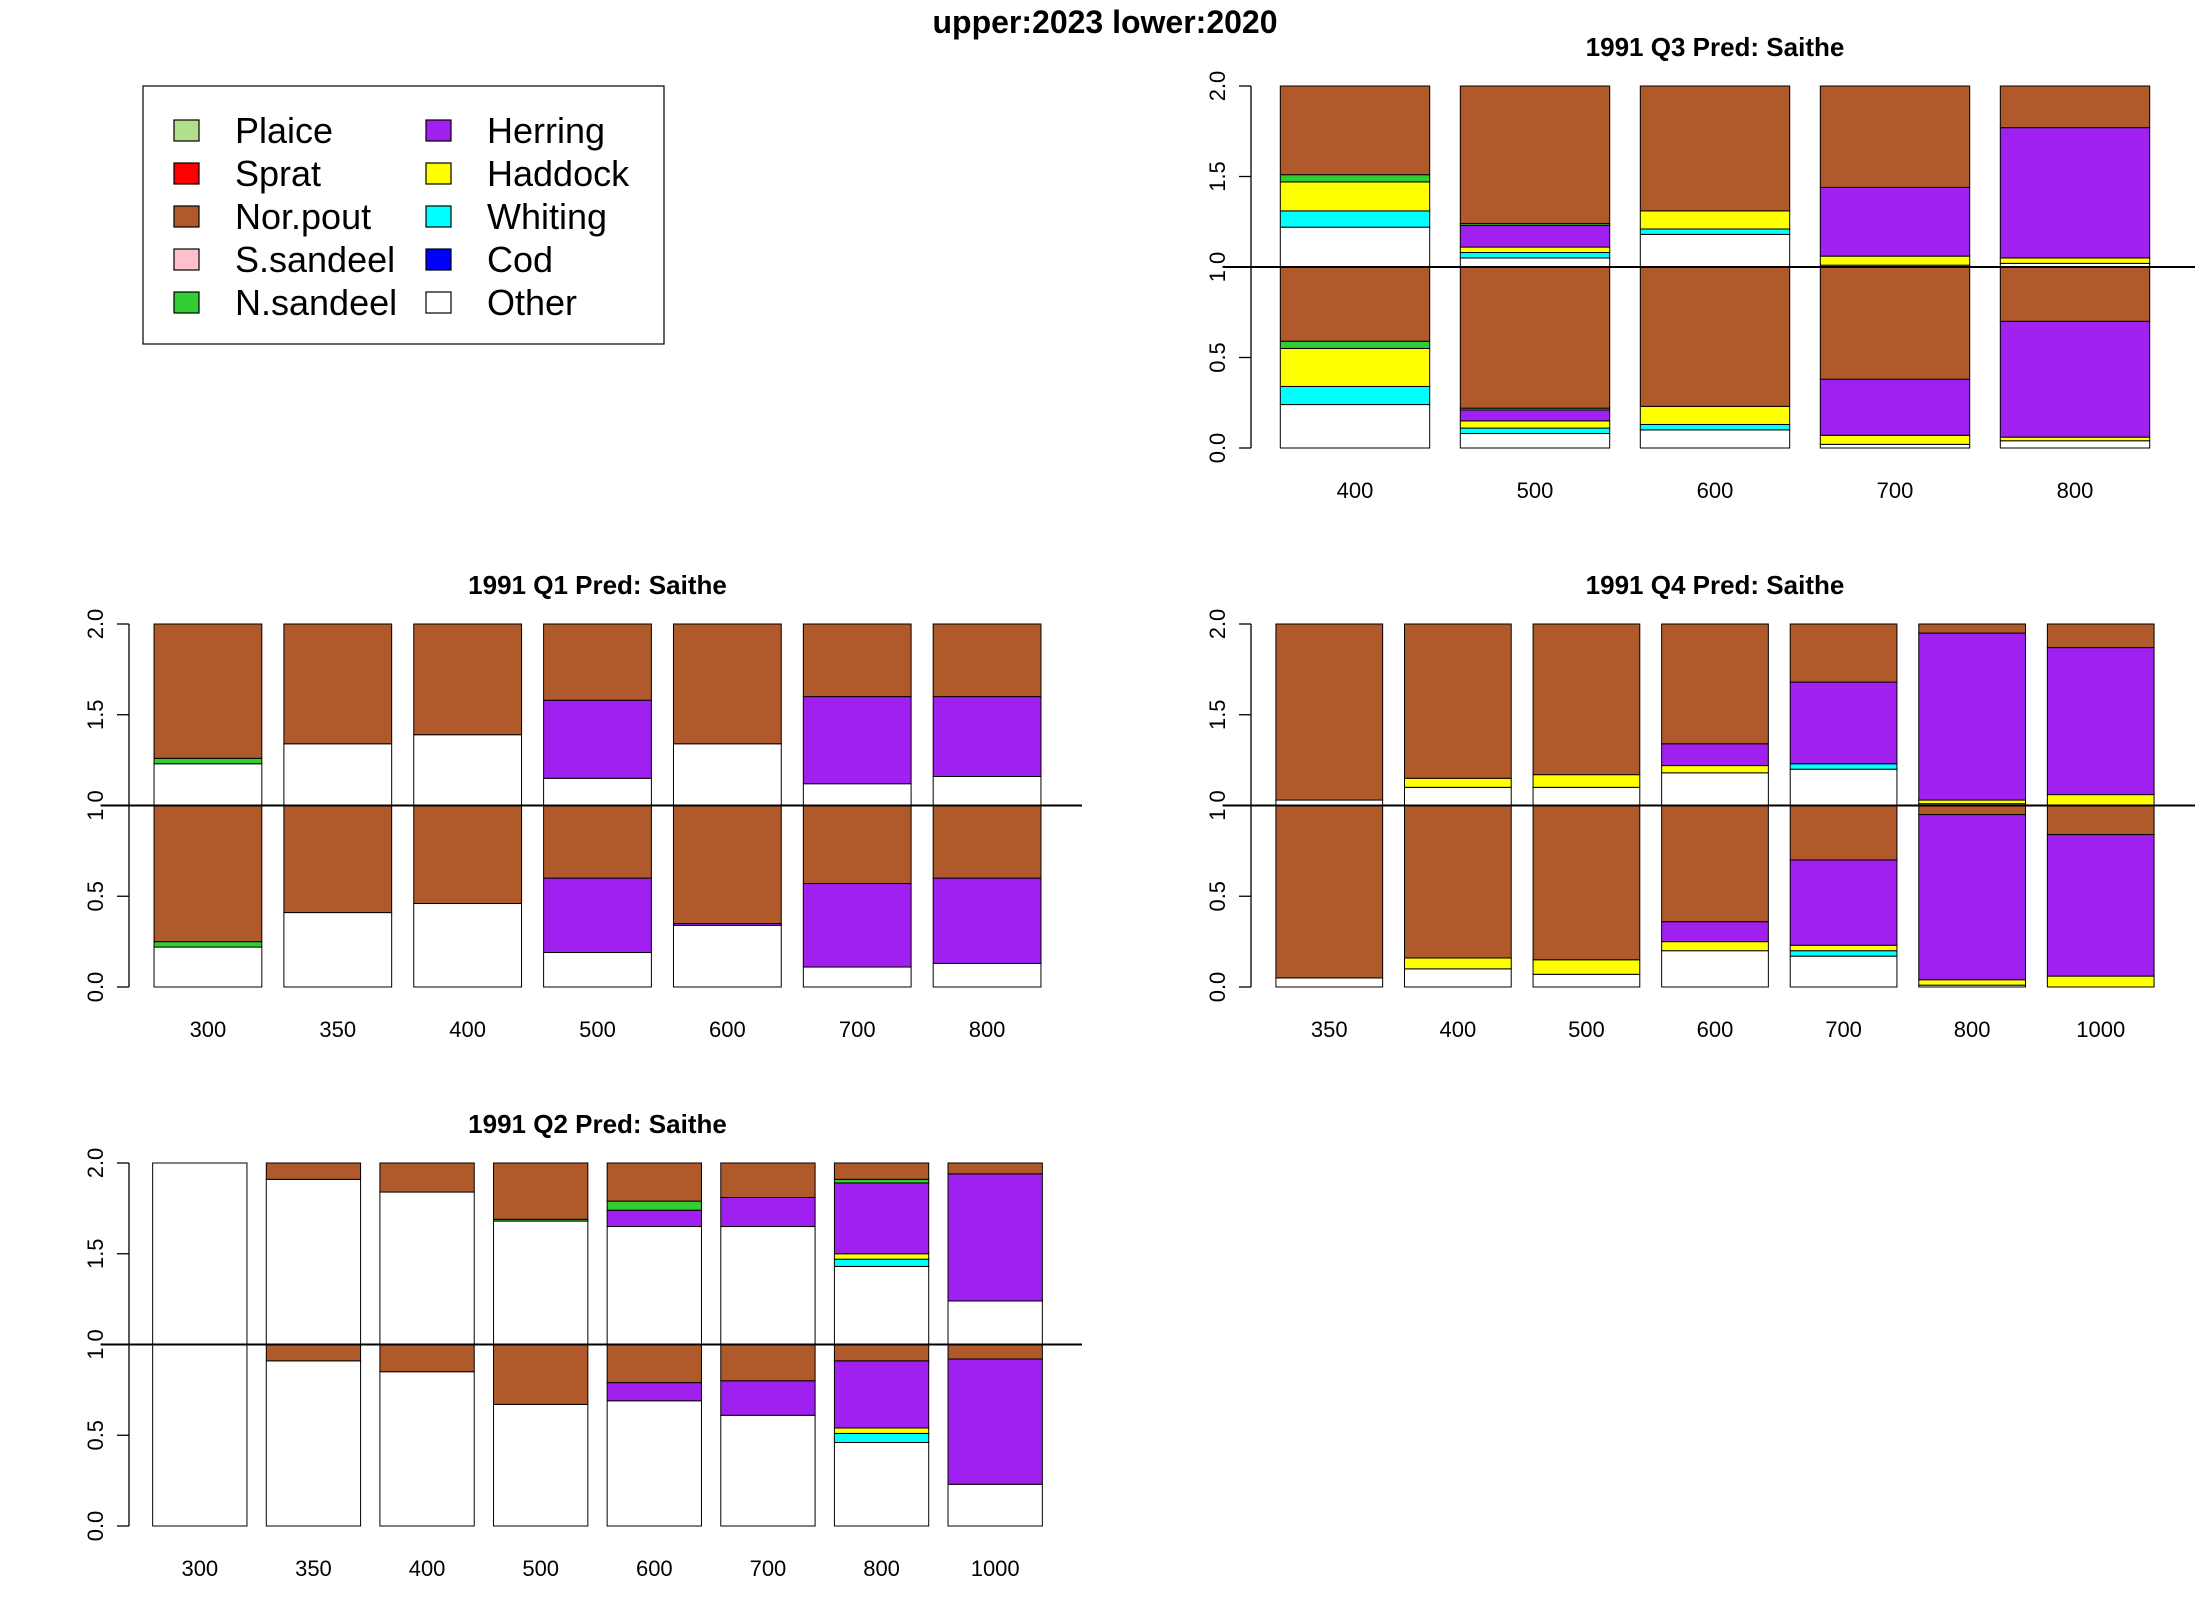 Image resolution: width=2200 pixels, height=1600 pixels. I want to click on x-tick-label: 700, so click(1895, 490).